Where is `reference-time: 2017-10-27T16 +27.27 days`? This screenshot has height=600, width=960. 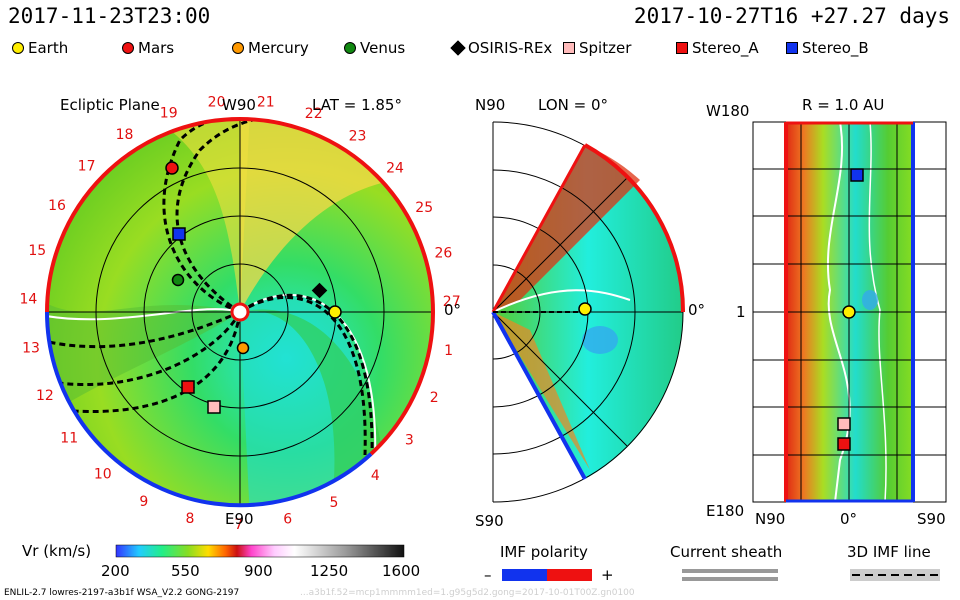 reference-time: 2017-10-27T16 +27.27 days is located at coordinates (791, 16).